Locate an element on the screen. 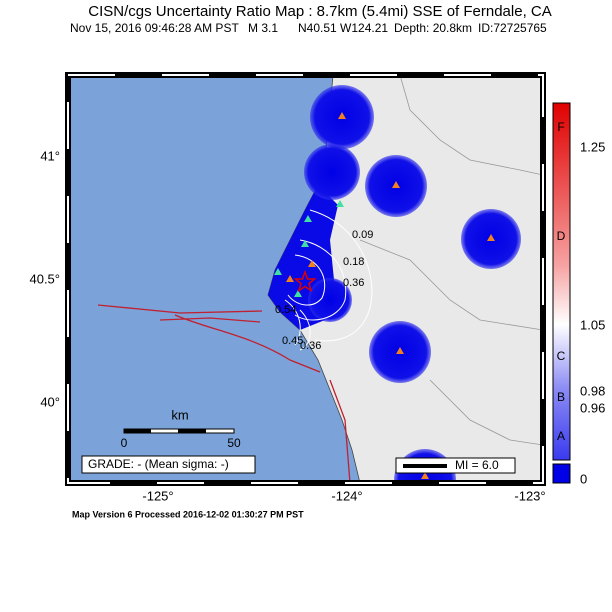 This screenshot has width=612, height=612. subtitle-date: Nov 15, 2016 09:46:28 AM PST is located at coordinates (154, 28).